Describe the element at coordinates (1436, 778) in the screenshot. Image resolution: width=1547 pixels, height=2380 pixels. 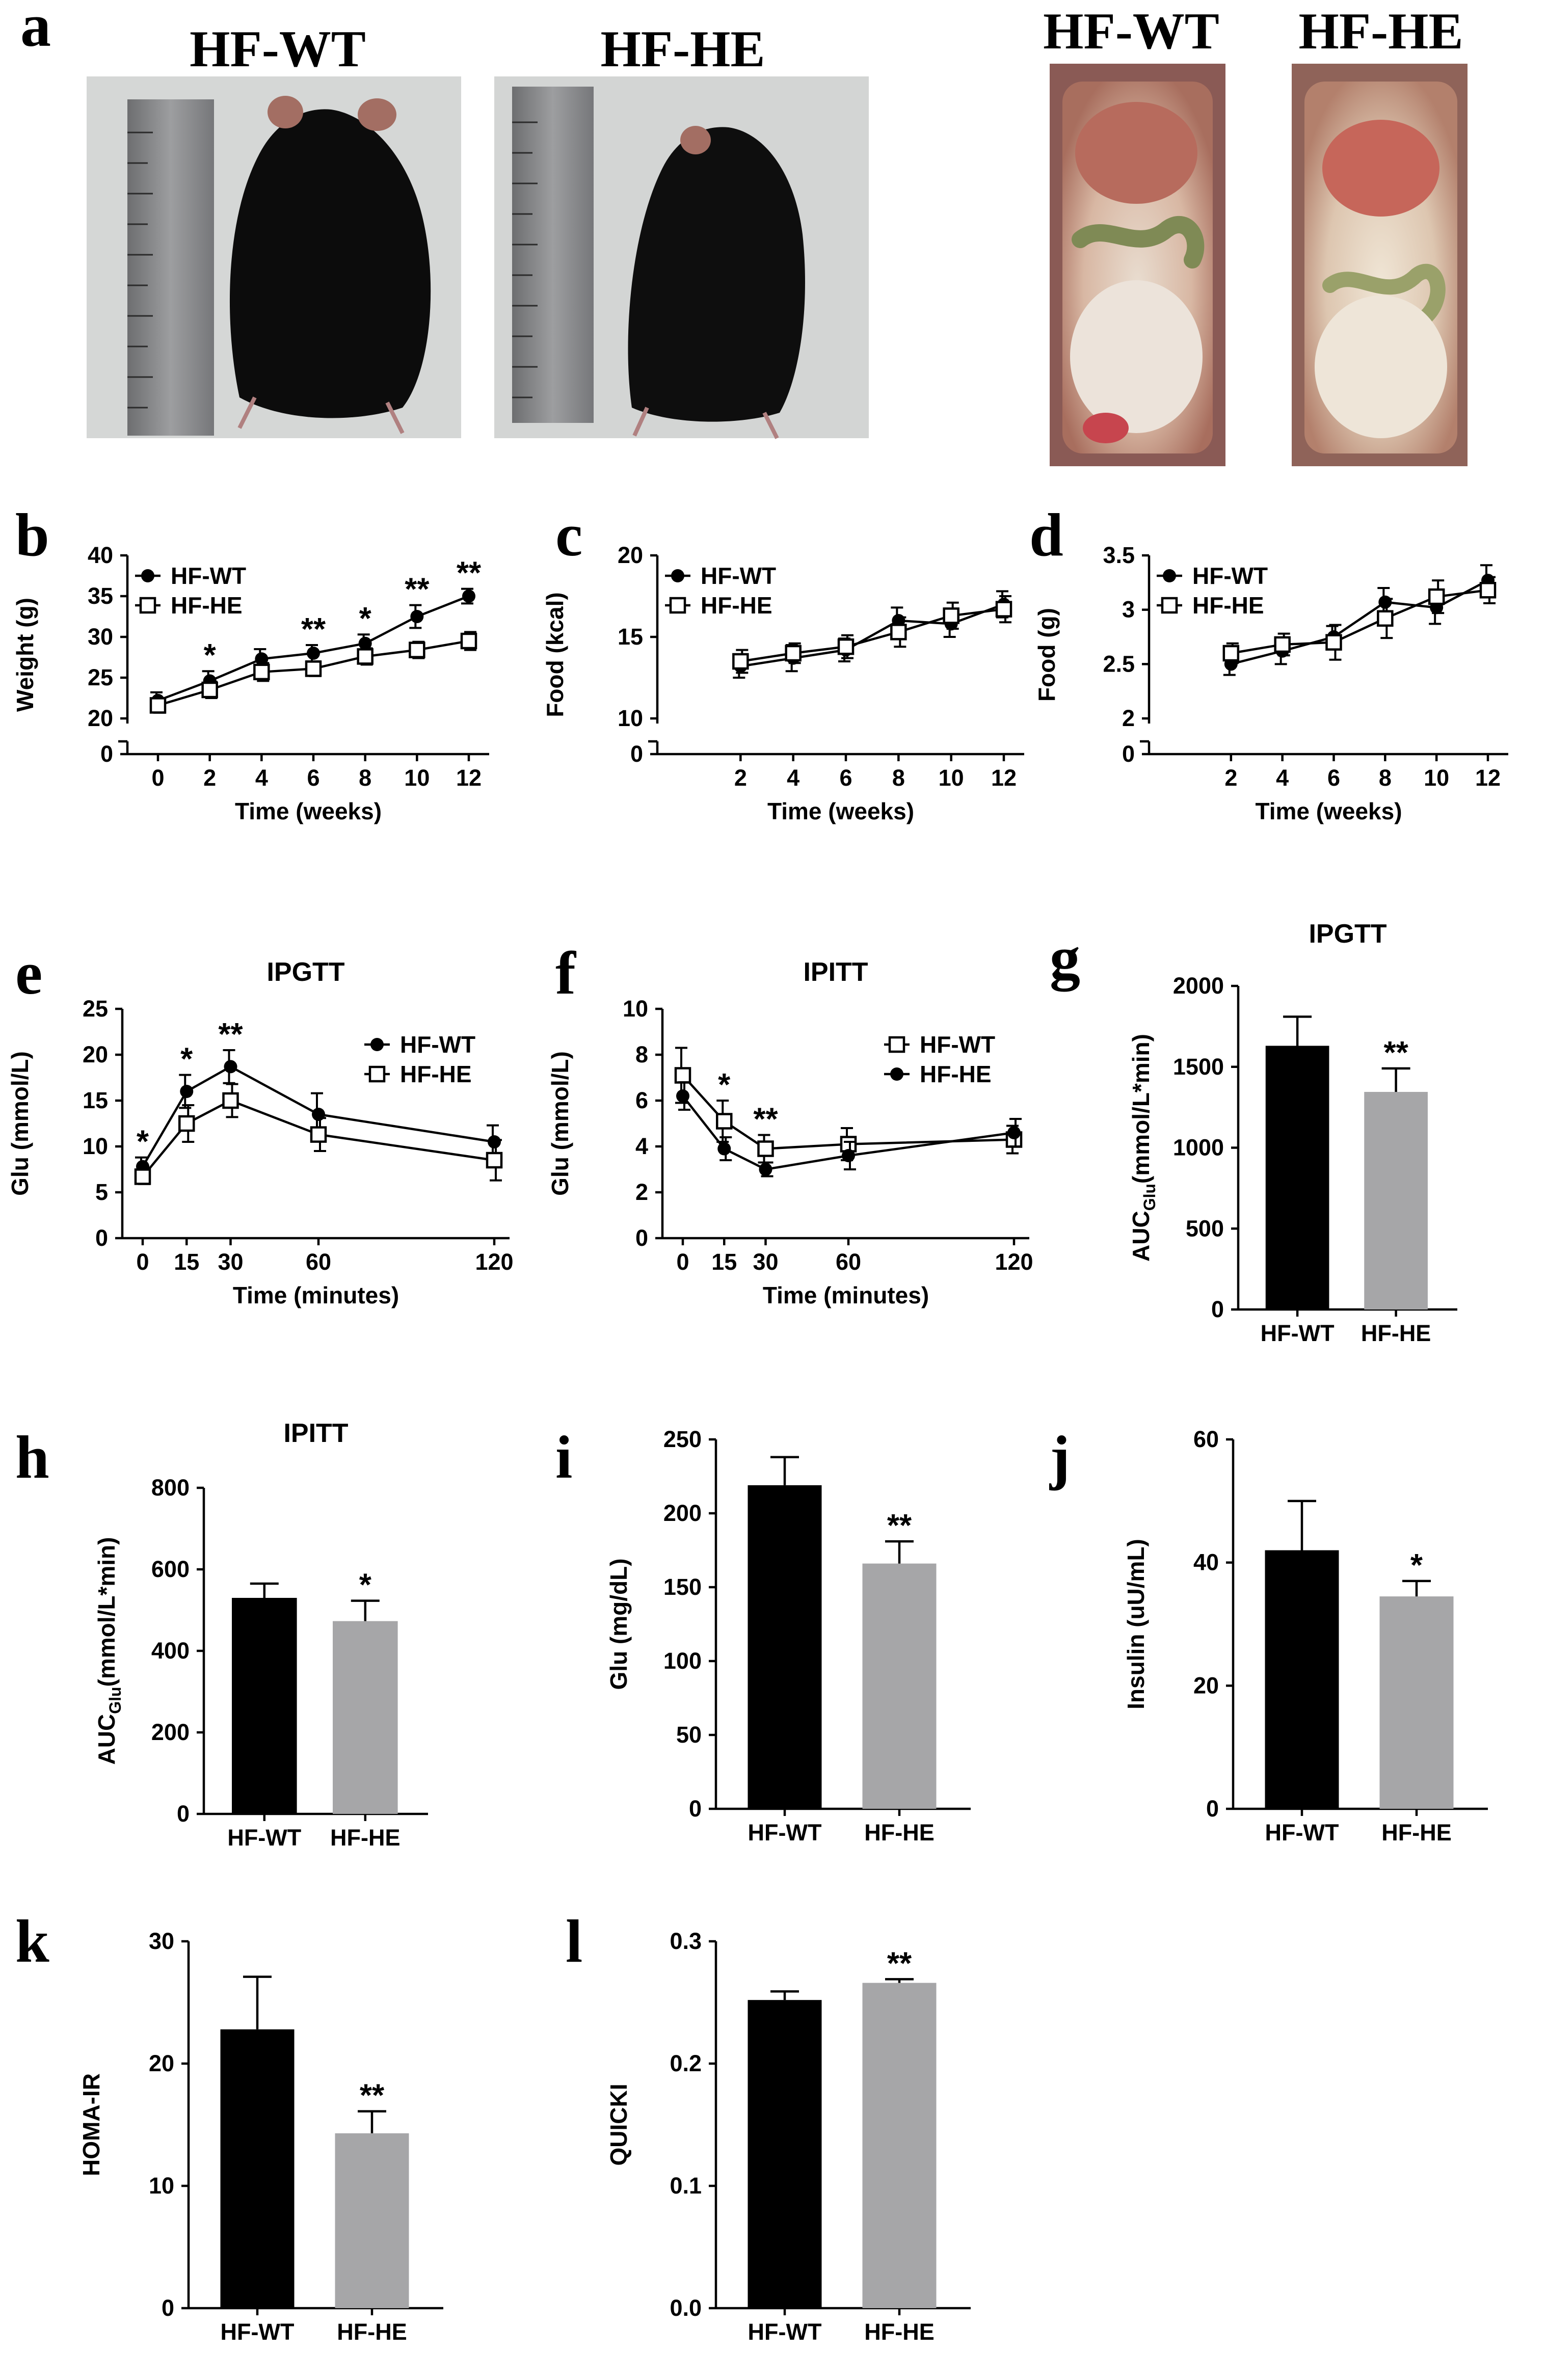
I see `x-tick-label: 10` at that location.